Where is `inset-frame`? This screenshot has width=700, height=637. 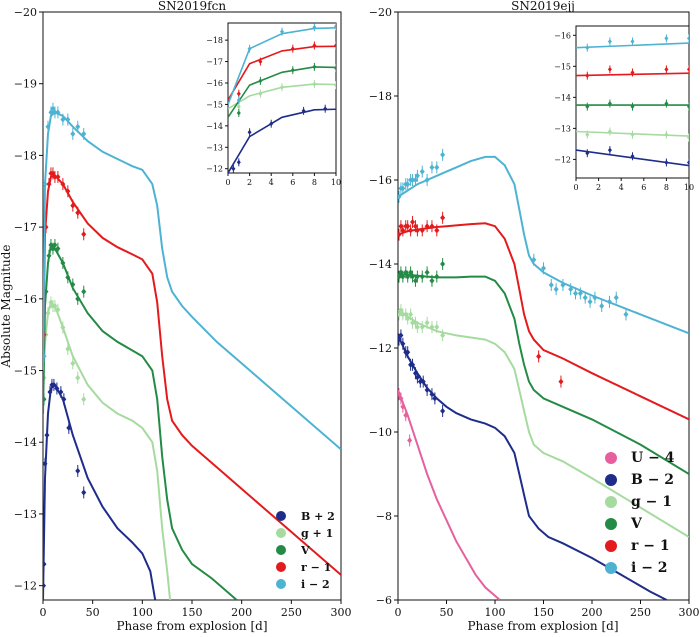 inset-frame is located at coordinates (282, 98).